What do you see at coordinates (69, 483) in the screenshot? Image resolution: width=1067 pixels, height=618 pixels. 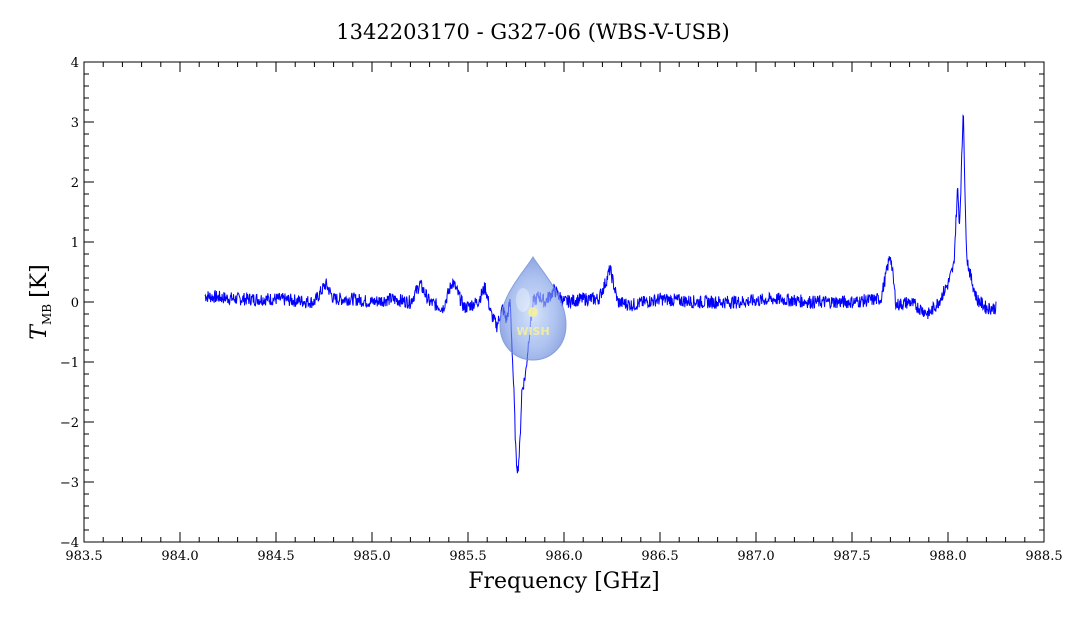 I see `y-tick-label: −3` at bounding box center [69, 483].